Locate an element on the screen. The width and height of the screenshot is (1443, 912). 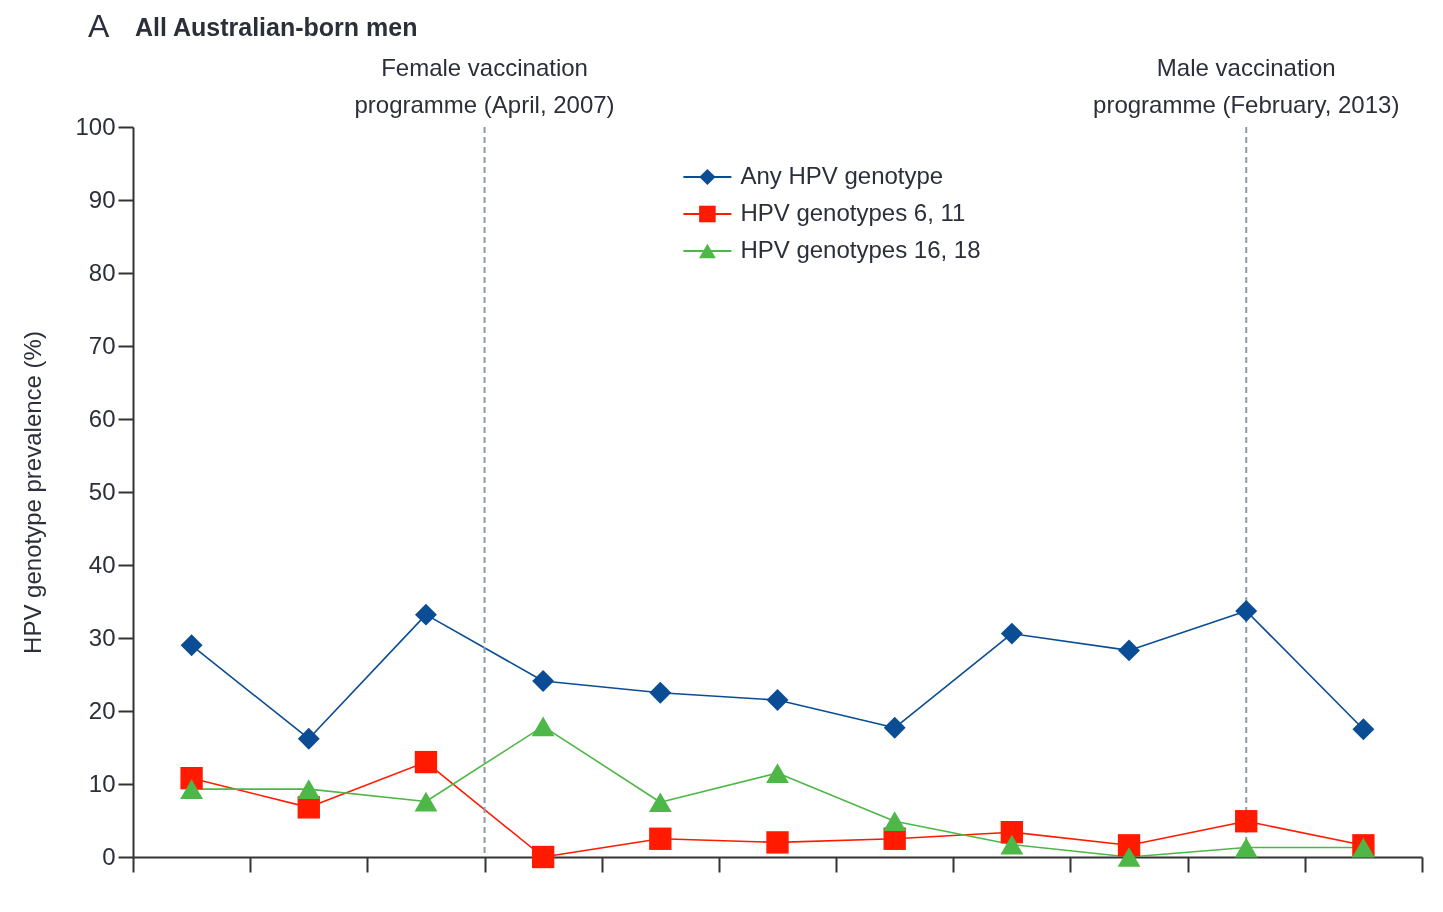
legend-label: HPV genotypes 6, 11 is located at coordinates (853, 212).